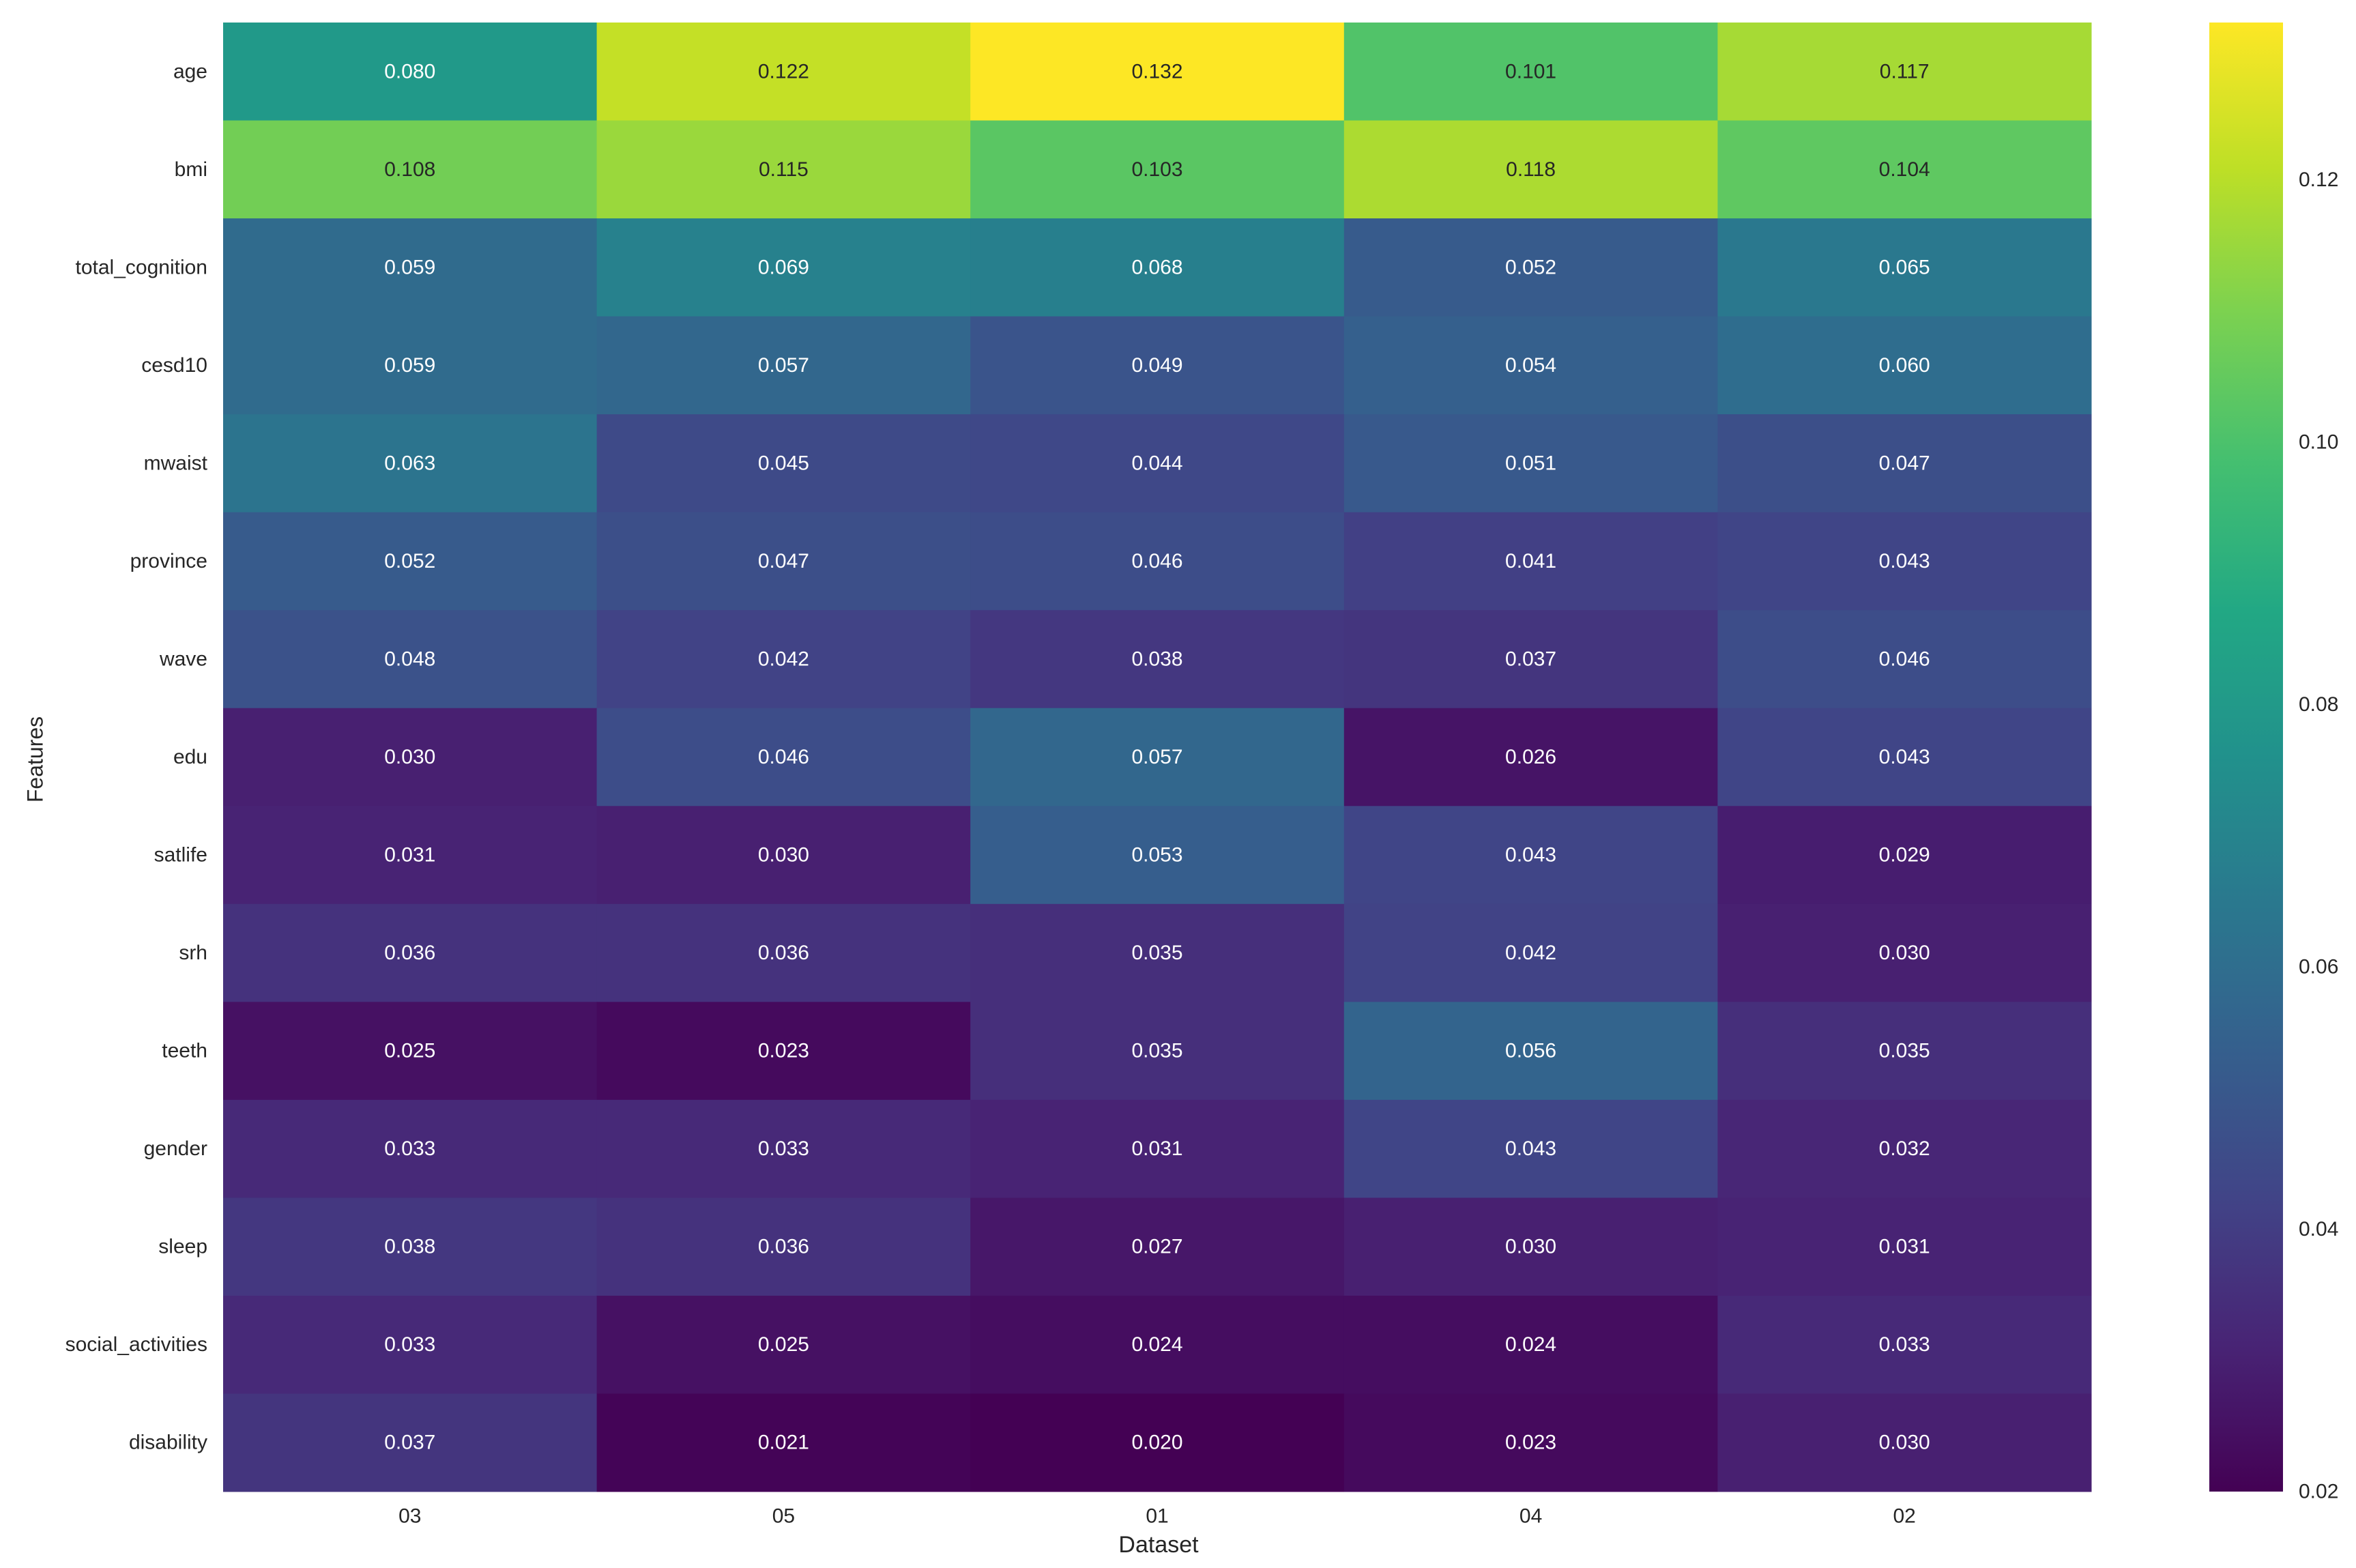  Describe the element at coordinates (1904, 463) in the screenshot. I see `cell-value-label: 0.047` at that location.